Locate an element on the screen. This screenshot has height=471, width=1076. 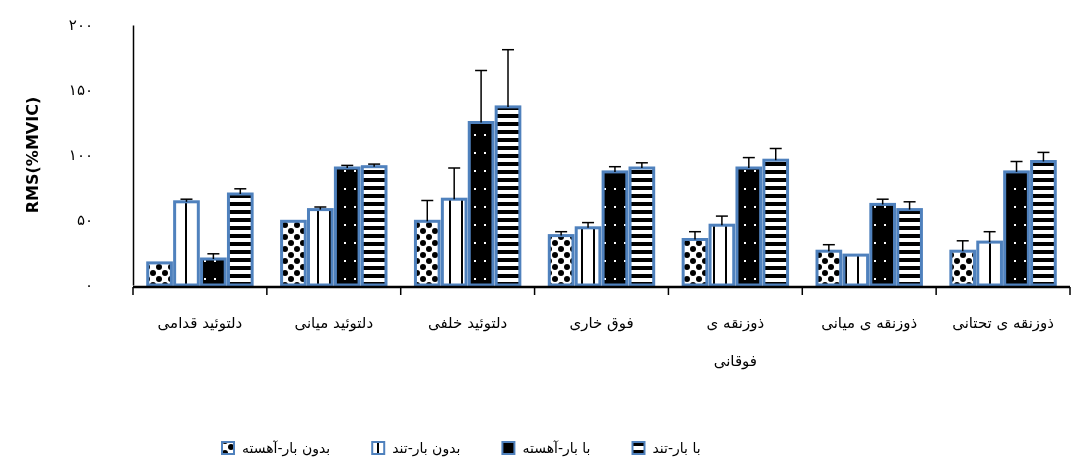
y-tick-label: ۲۰۰ is located at coordinates (80, 25).